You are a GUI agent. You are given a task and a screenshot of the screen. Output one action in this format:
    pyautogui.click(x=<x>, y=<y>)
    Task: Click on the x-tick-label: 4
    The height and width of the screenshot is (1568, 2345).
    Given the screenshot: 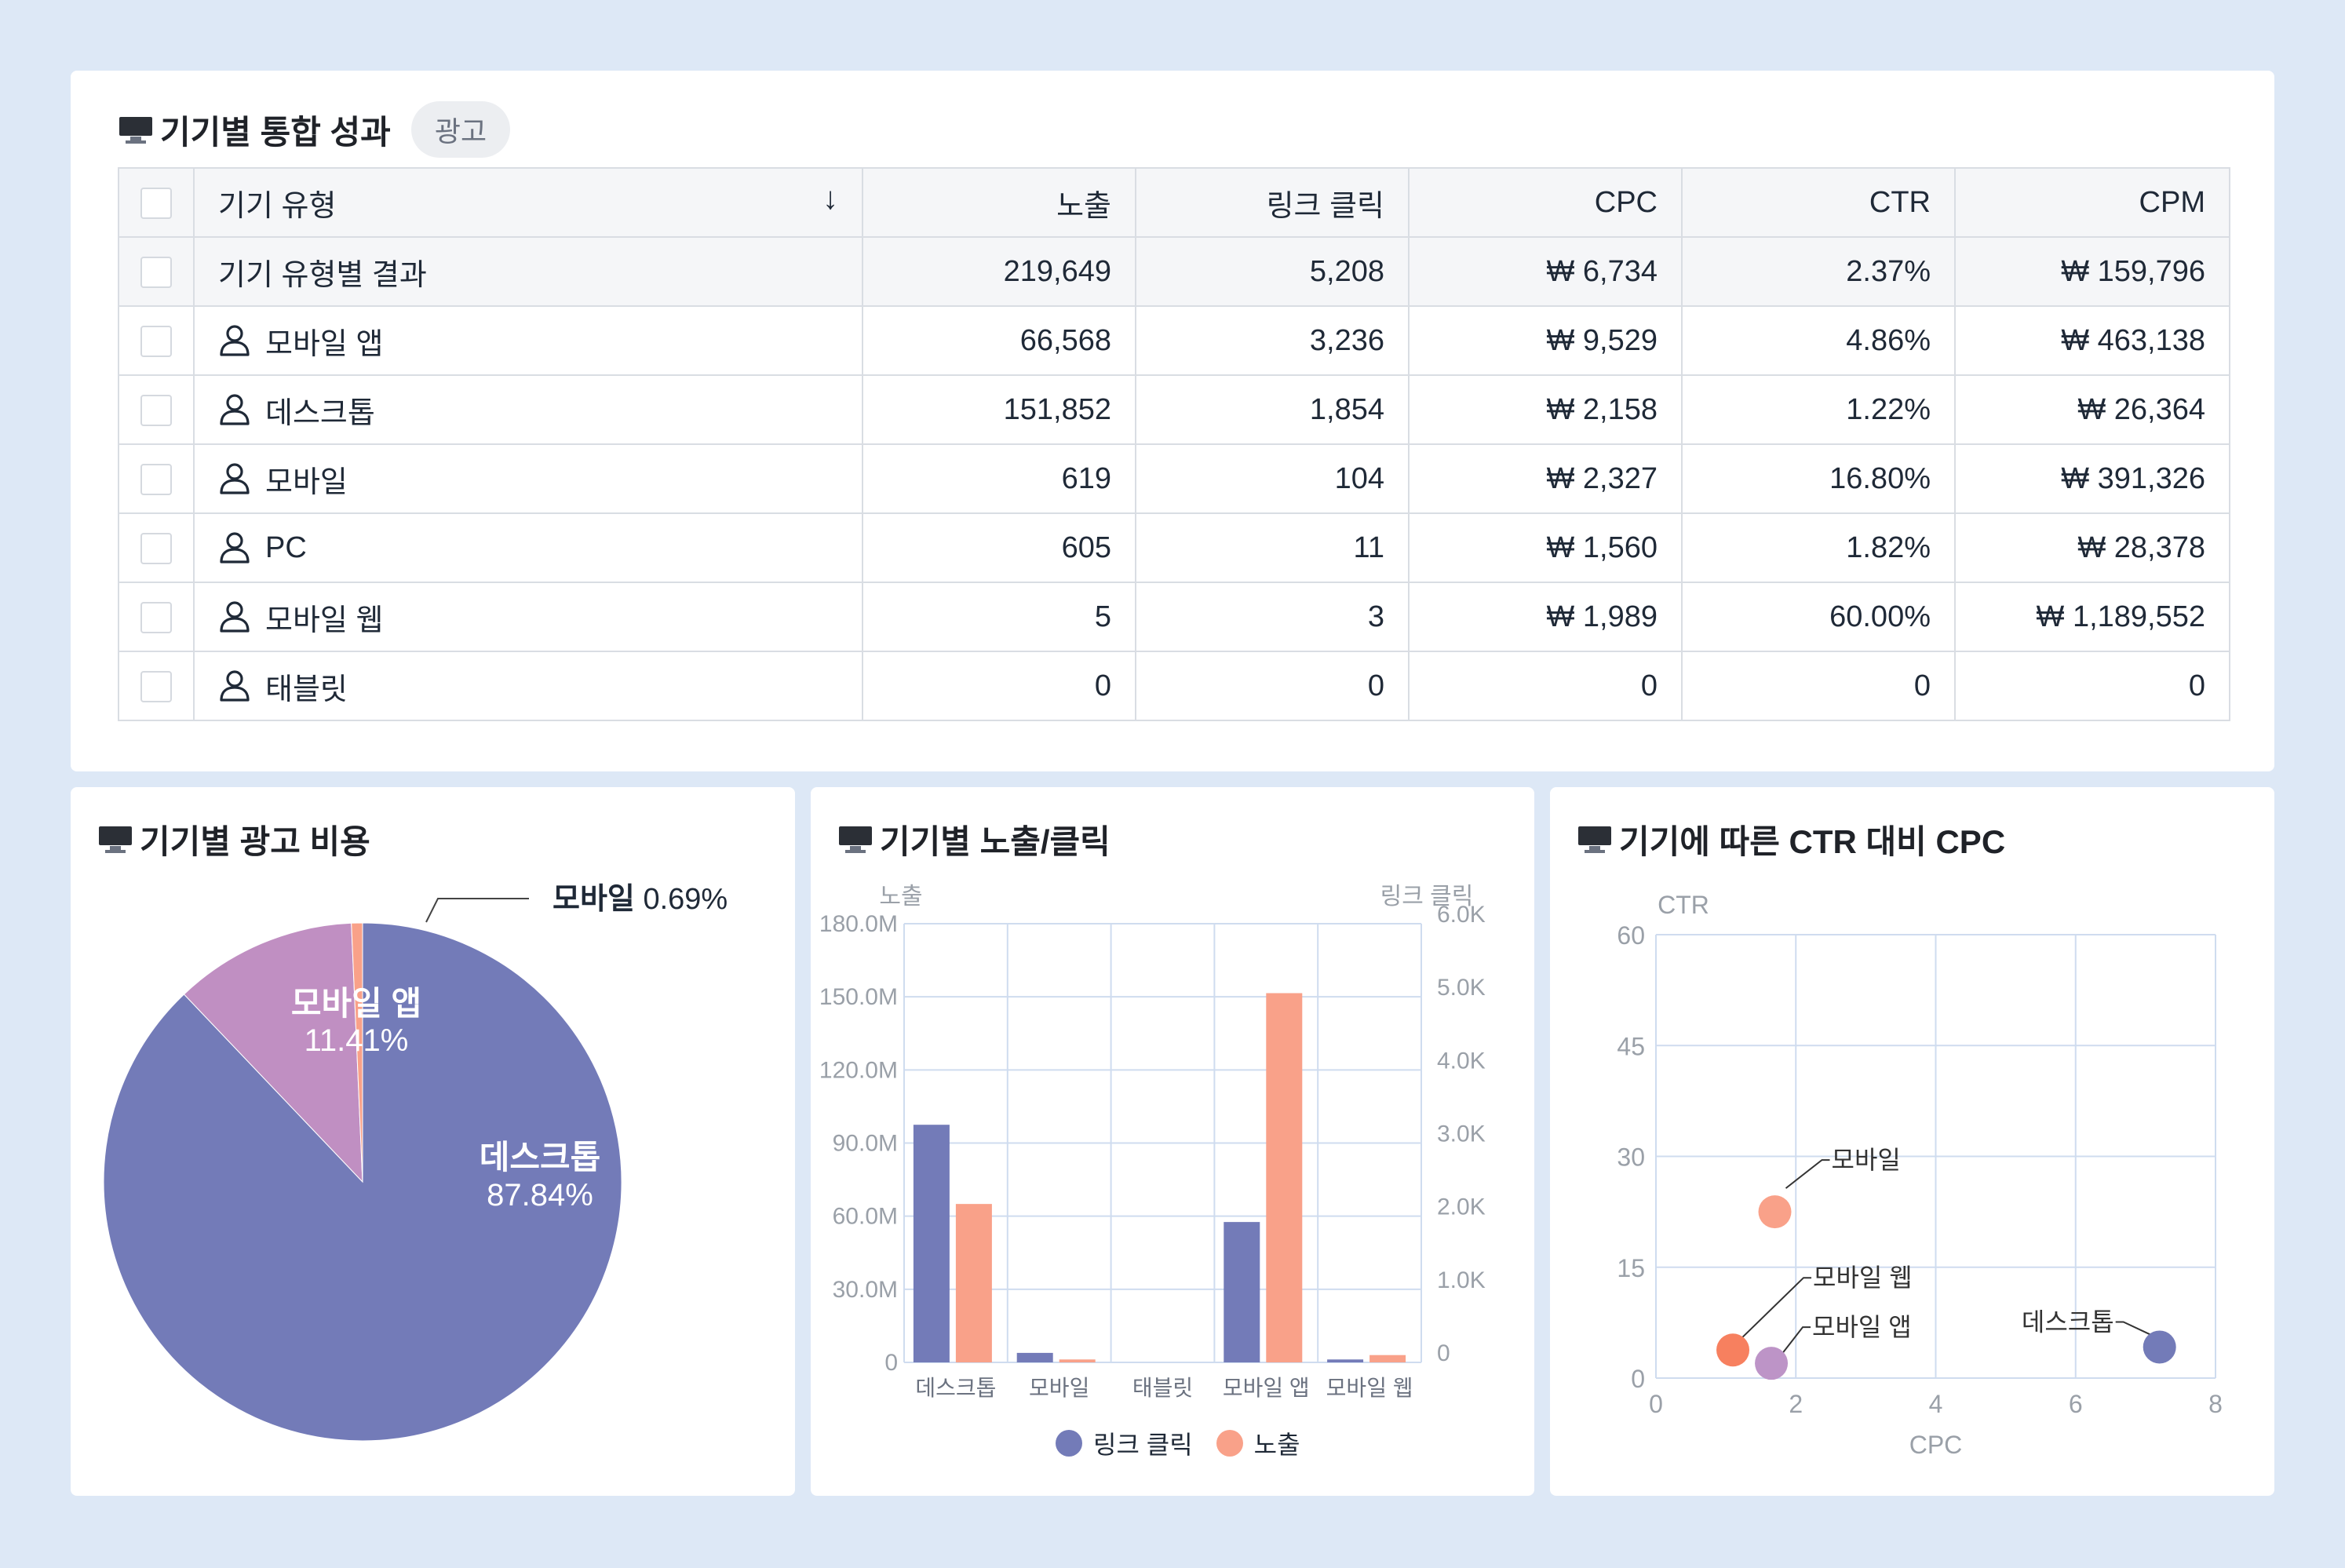 What is the action you would take?
    pyautogui.click(x=1936, y=1404)
    